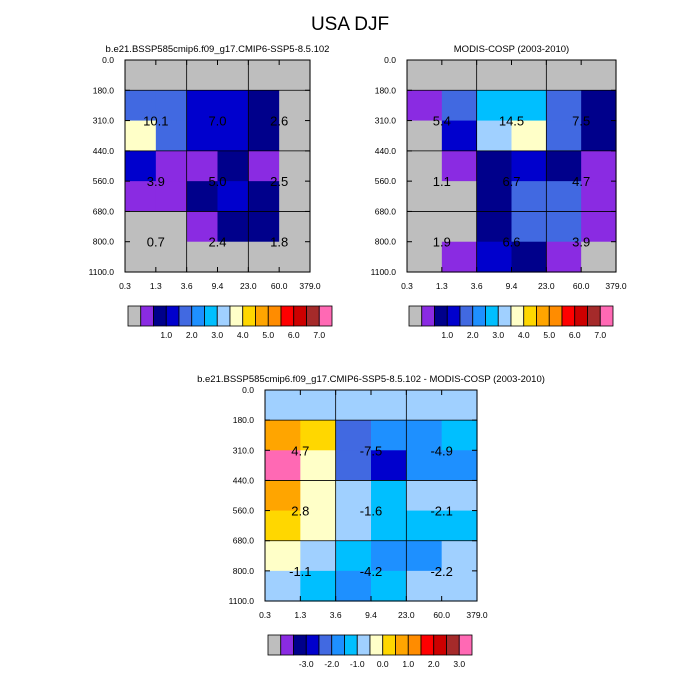 The height and width of the screenshot is (700, 700). Describe the element at coordinates (300, 450) in the screenshot. I see `cell-value-label: 4.7` at that location.